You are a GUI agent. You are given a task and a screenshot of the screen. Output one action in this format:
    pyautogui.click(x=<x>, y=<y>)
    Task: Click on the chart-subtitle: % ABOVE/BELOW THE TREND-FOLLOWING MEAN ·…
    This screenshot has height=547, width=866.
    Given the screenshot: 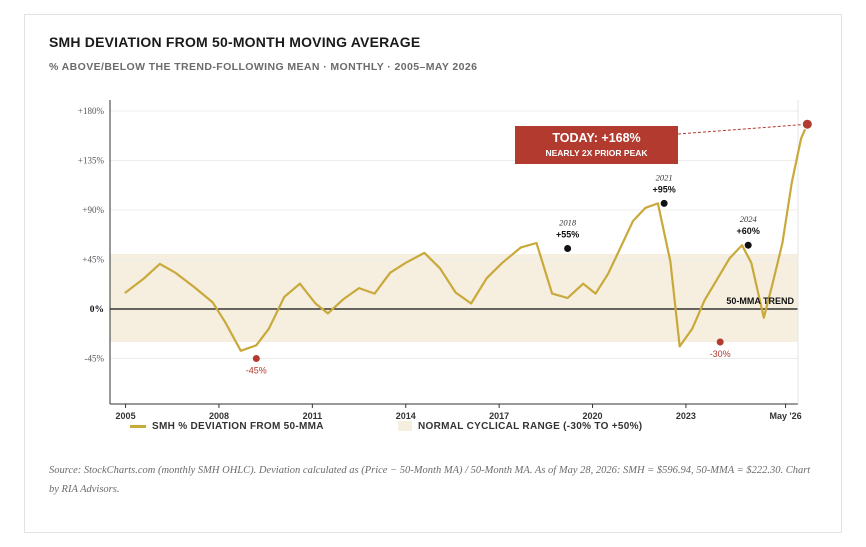 What is the action you would take?
    pyautogui.click(x=263, y=67)
    